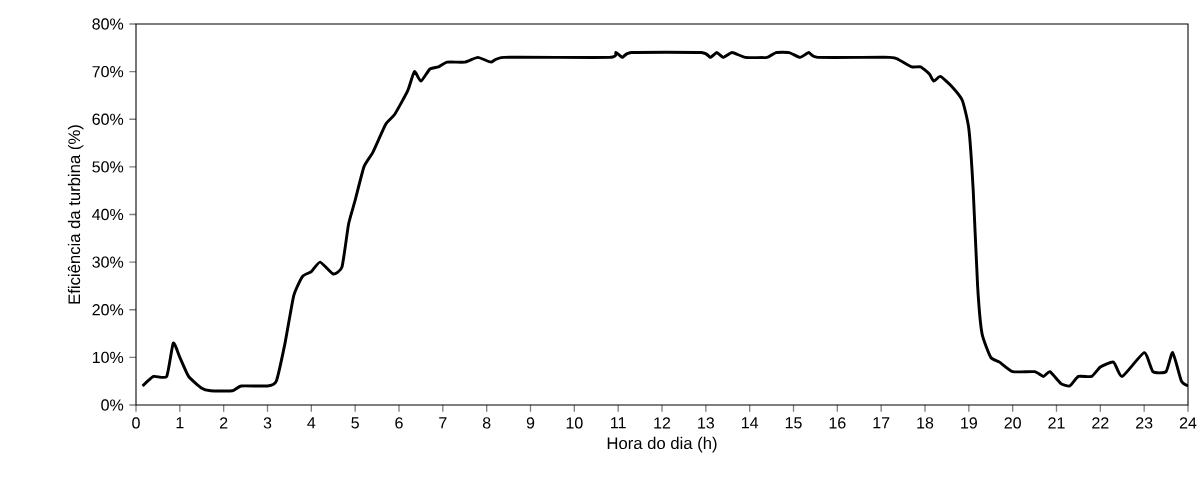 The image size is (1204, 479). I want to click on y-tick-label: 10%, so click(108, 357).